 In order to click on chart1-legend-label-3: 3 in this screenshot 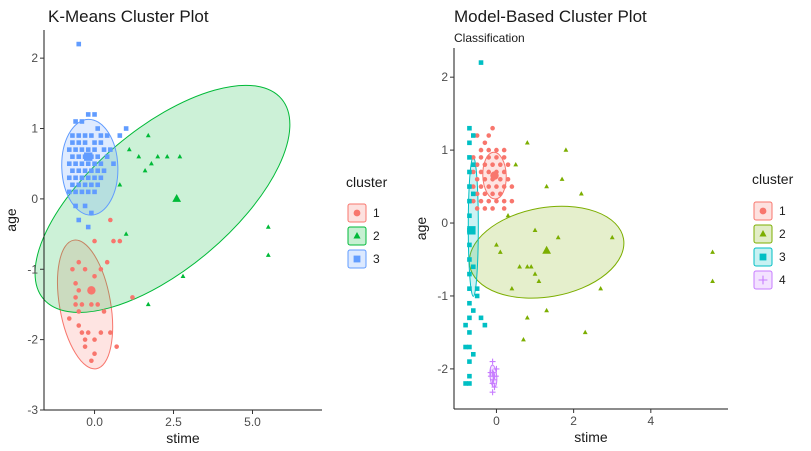, I will do `click(782, 257)`.